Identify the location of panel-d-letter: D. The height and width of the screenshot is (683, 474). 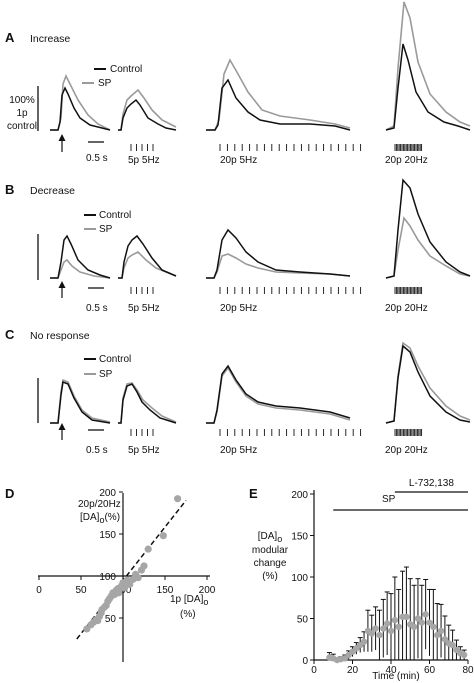
(9, 493).